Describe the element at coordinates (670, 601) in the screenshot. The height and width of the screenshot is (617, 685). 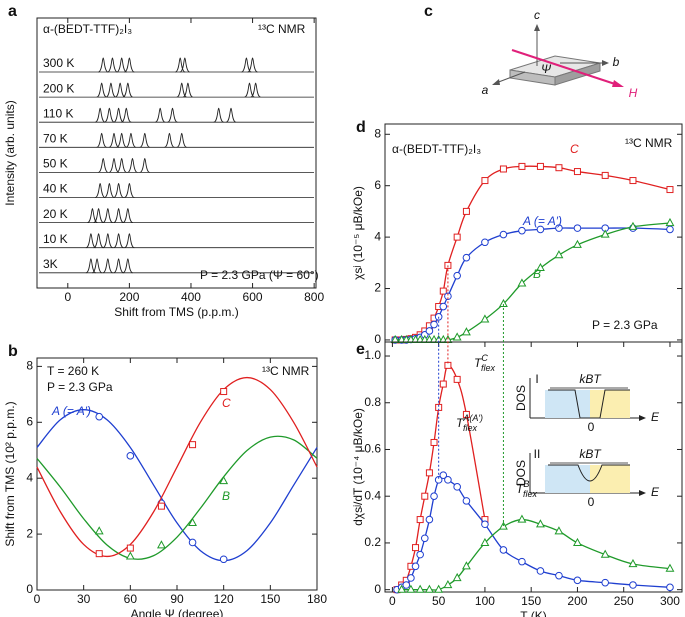
I see `x-tick-label: 300` at that location.